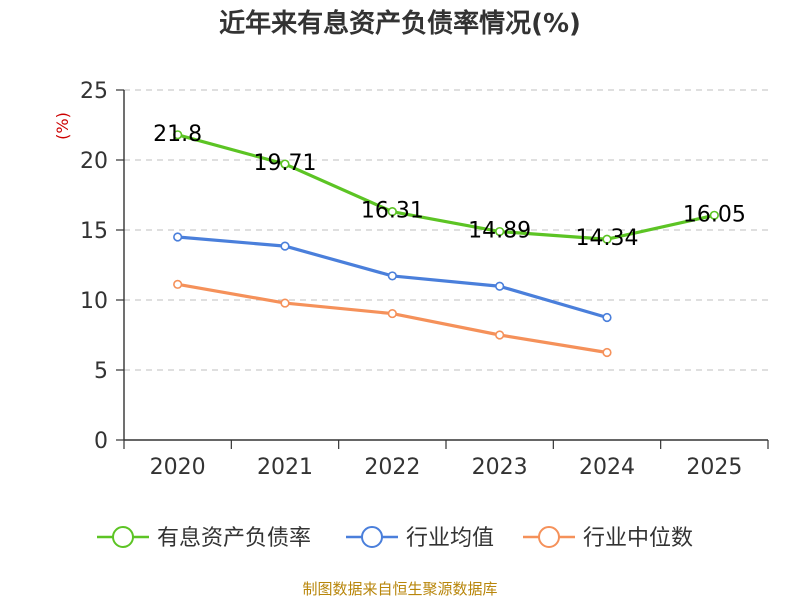  I want to click on data-label: 14.89, so click(499, 231).